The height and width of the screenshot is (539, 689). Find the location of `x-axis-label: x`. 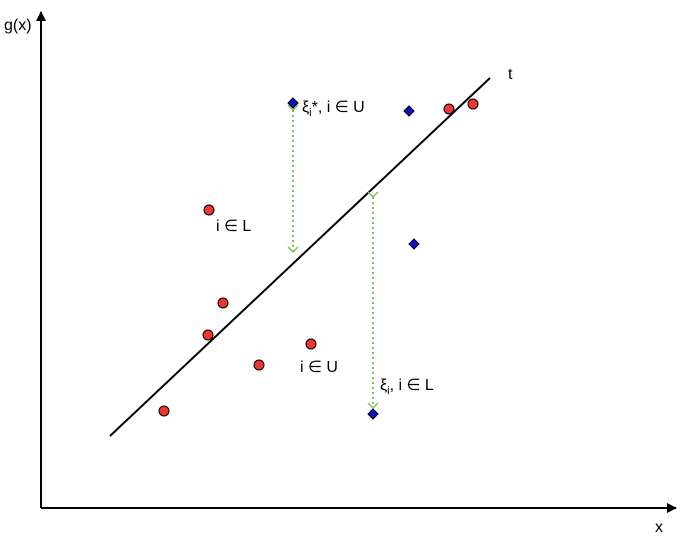

x-axis-label: x is located at coordinates (659, 527).